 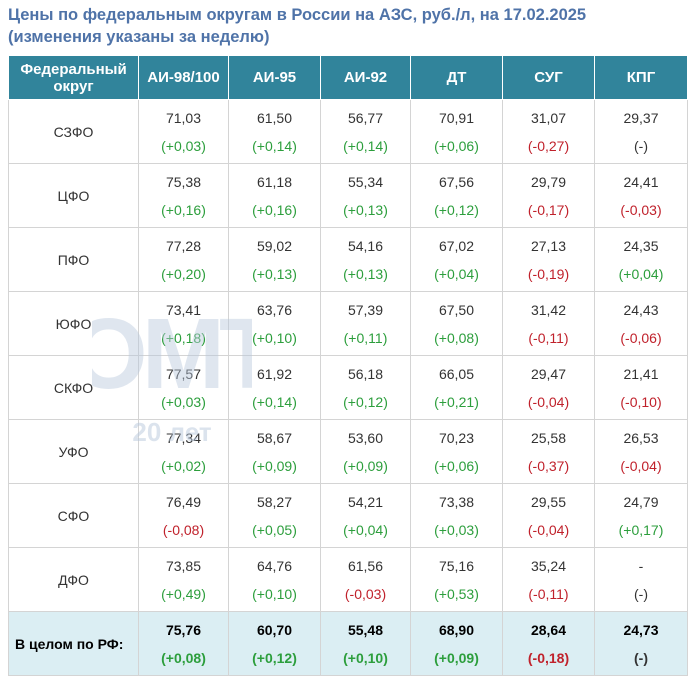 What do you see at coordinates (365, 565) in the screenshot?
I see `price-value: 61,56` at bounding box center [365, 565].